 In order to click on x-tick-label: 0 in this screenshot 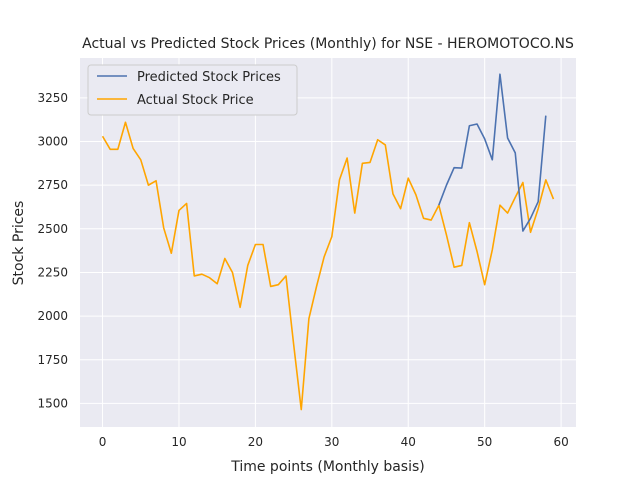, I will do `click(103, 442)`.